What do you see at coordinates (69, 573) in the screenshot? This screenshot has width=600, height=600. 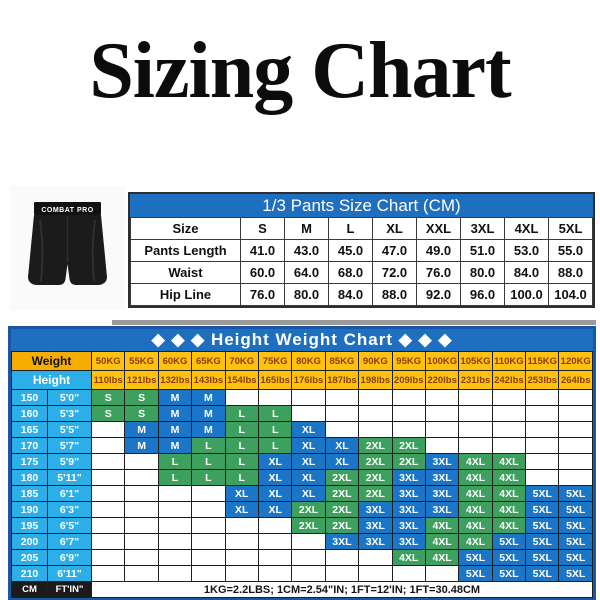 I see `height-ftin-cell: 6'11"` at bounding box center [69, 573].